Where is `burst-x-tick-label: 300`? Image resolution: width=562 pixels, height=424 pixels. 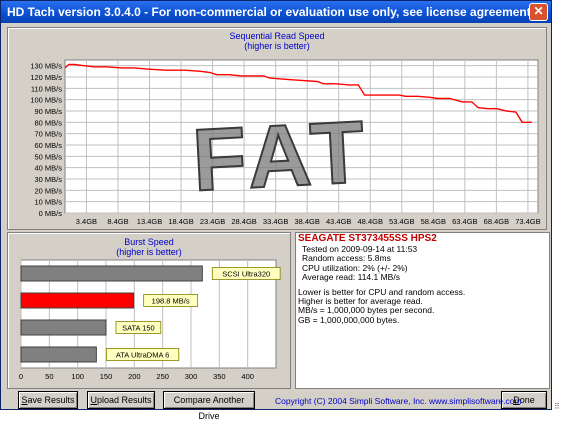 burst-x-tick-label: 300 is located at coordinates (191, 376).